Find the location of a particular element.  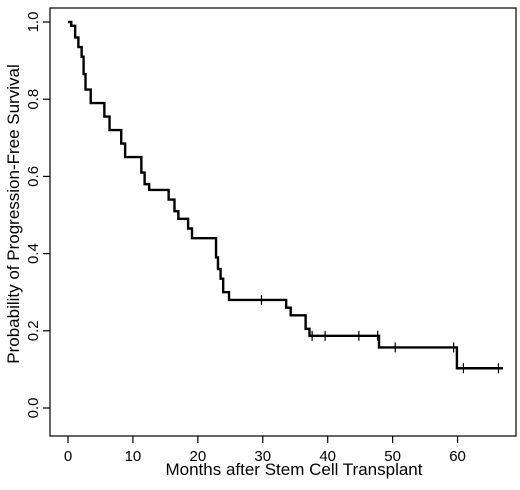

y-tick-label: 0.0 is located at coordinates (33, 408).